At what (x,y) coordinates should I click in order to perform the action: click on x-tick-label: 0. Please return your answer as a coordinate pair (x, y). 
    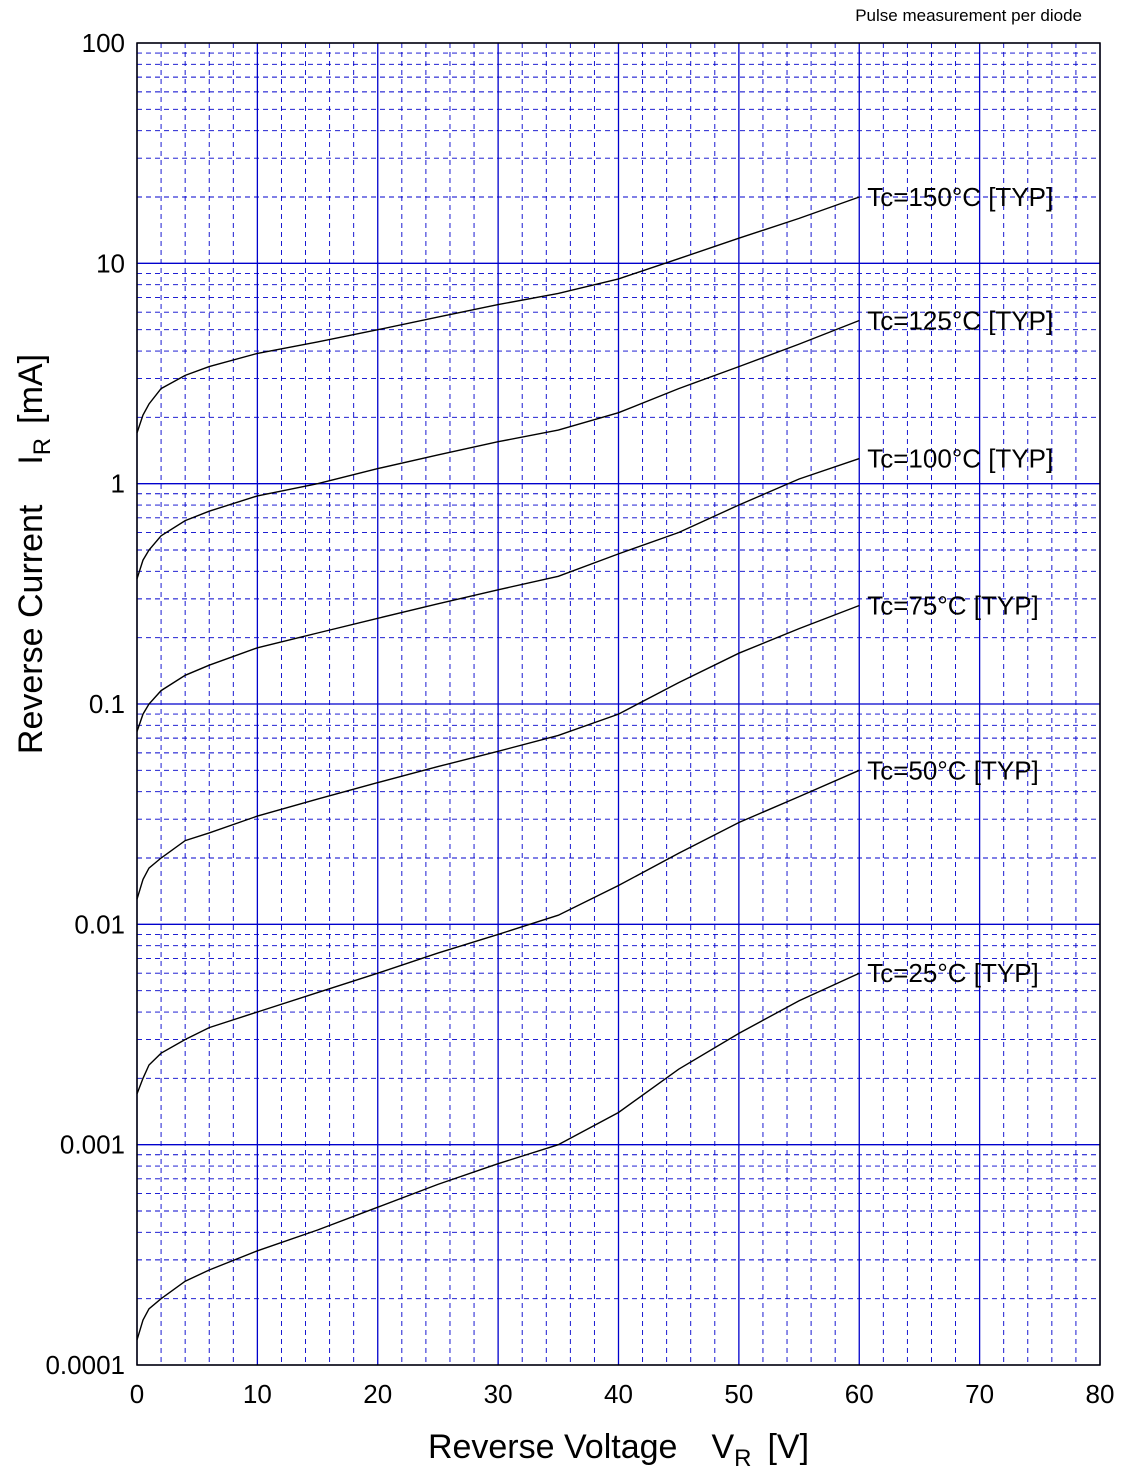
    Looking at the image, I should click on (137, 1394).